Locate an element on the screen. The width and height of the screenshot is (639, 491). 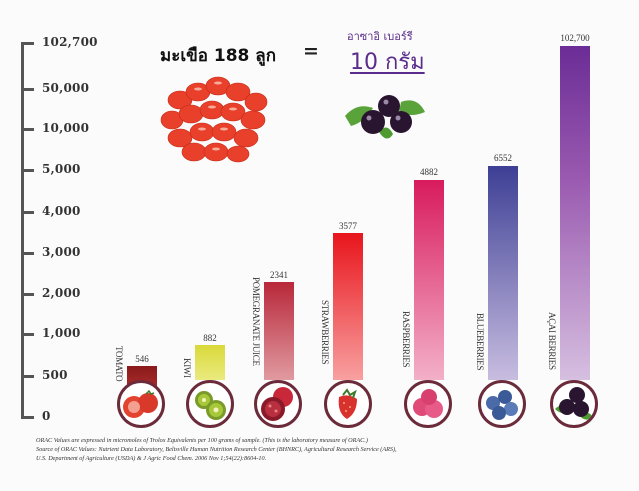
bar-label-acai-berries: AÇAI BERRIES is located at coordinates (552, 341).